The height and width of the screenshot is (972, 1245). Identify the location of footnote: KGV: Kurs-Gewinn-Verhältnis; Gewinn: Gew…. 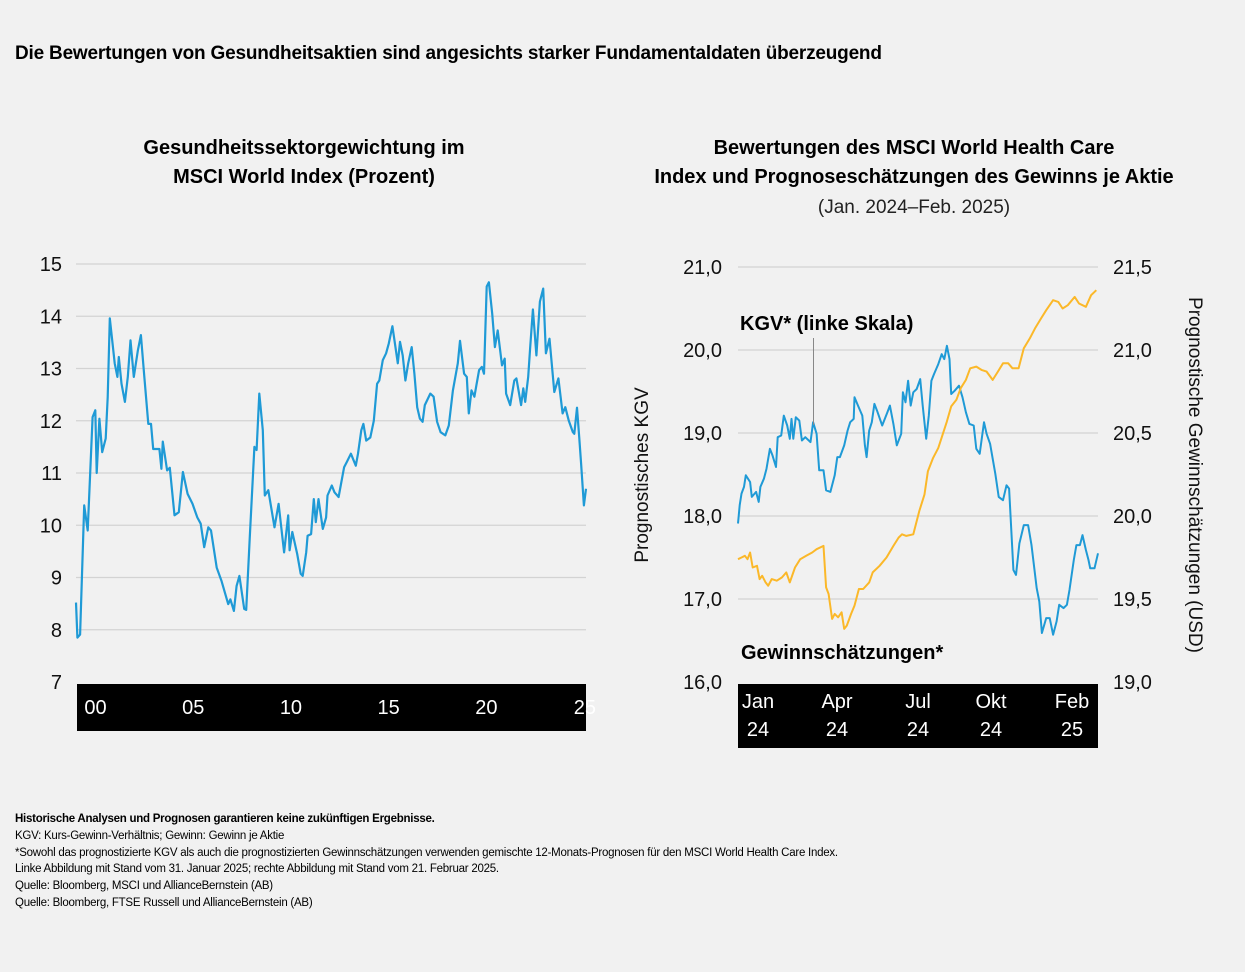
(150, 835).